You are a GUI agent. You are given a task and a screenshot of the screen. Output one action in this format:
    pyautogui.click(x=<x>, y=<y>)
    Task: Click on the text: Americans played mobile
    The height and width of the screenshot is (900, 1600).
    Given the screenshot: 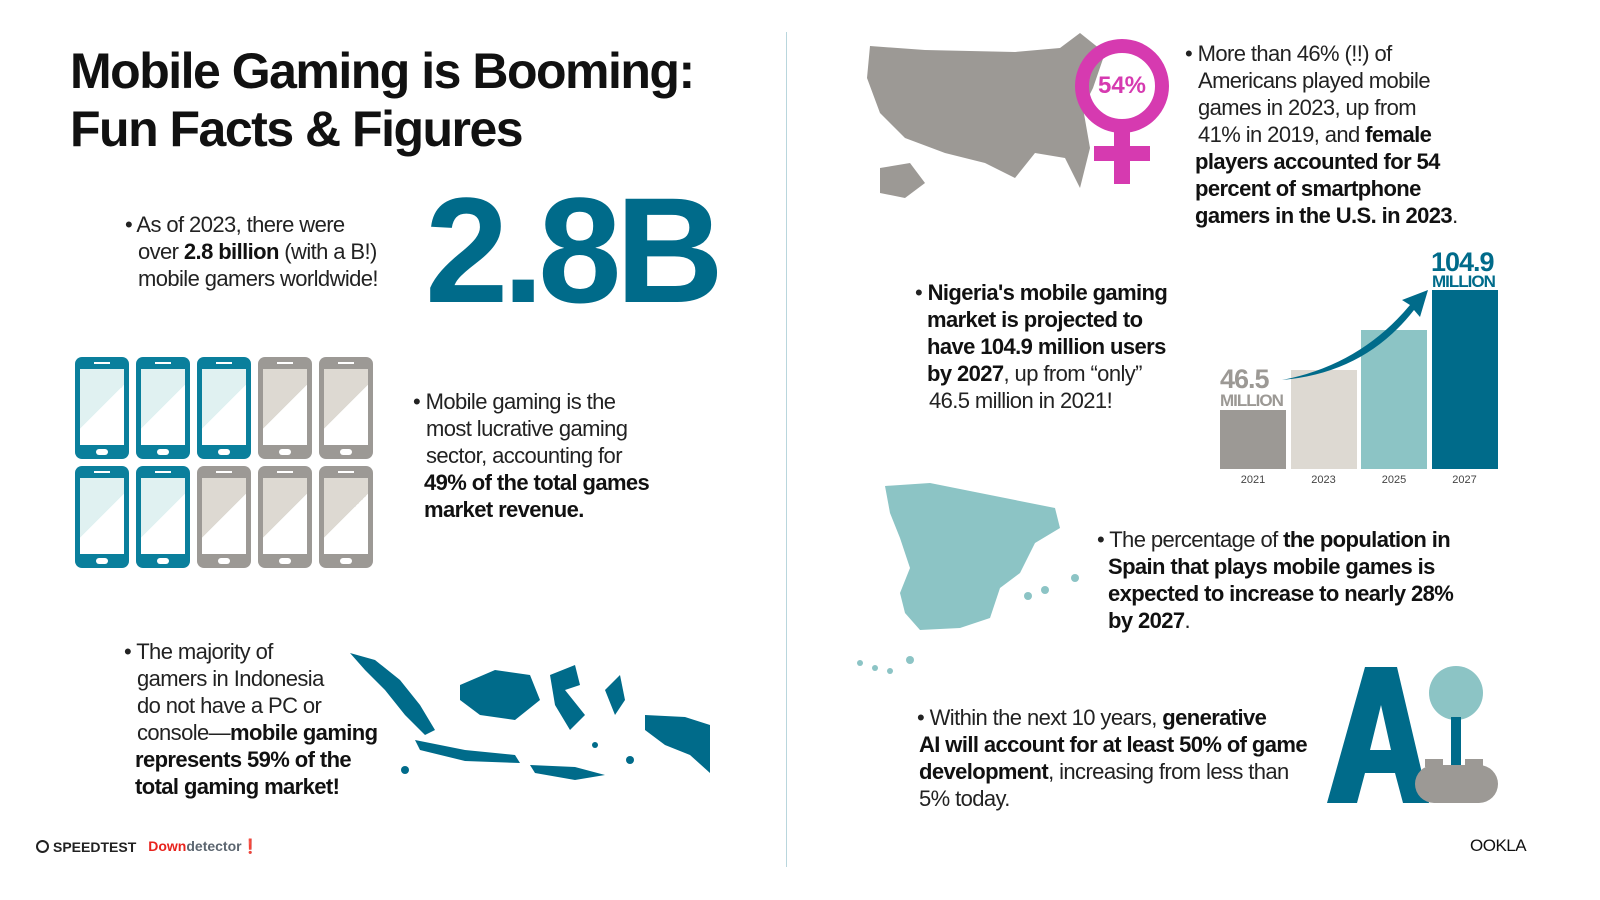 What is the action you would take?
    pyautogui.click(x=1314, y=80)
    